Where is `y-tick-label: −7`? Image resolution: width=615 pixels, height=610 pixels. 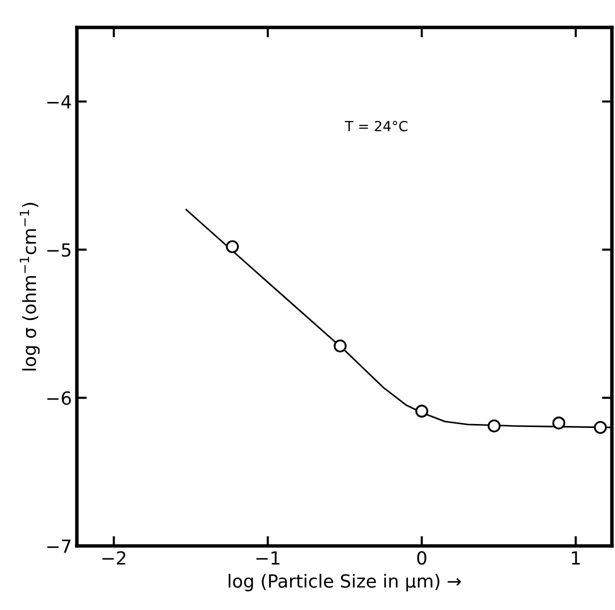 y-tick-label: −7 is located at coordinates (58, 546).